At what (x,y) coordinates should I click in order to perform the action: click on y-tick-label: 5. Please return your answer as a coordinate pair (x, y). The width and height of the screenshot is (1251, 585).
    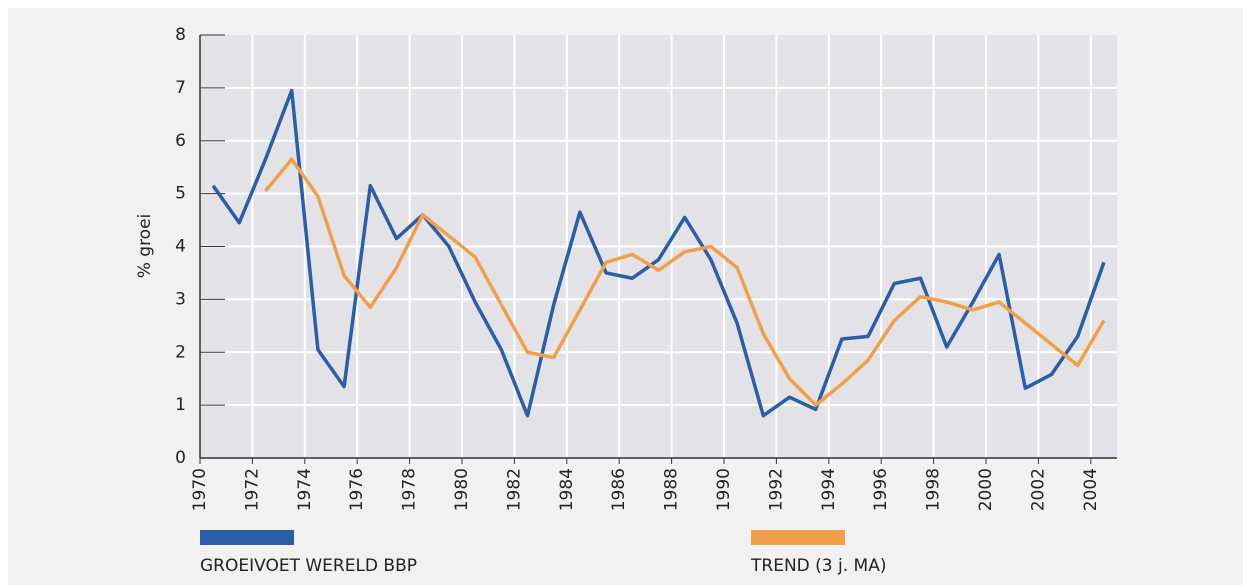
    Looking at the image, I should click on (180, 194).